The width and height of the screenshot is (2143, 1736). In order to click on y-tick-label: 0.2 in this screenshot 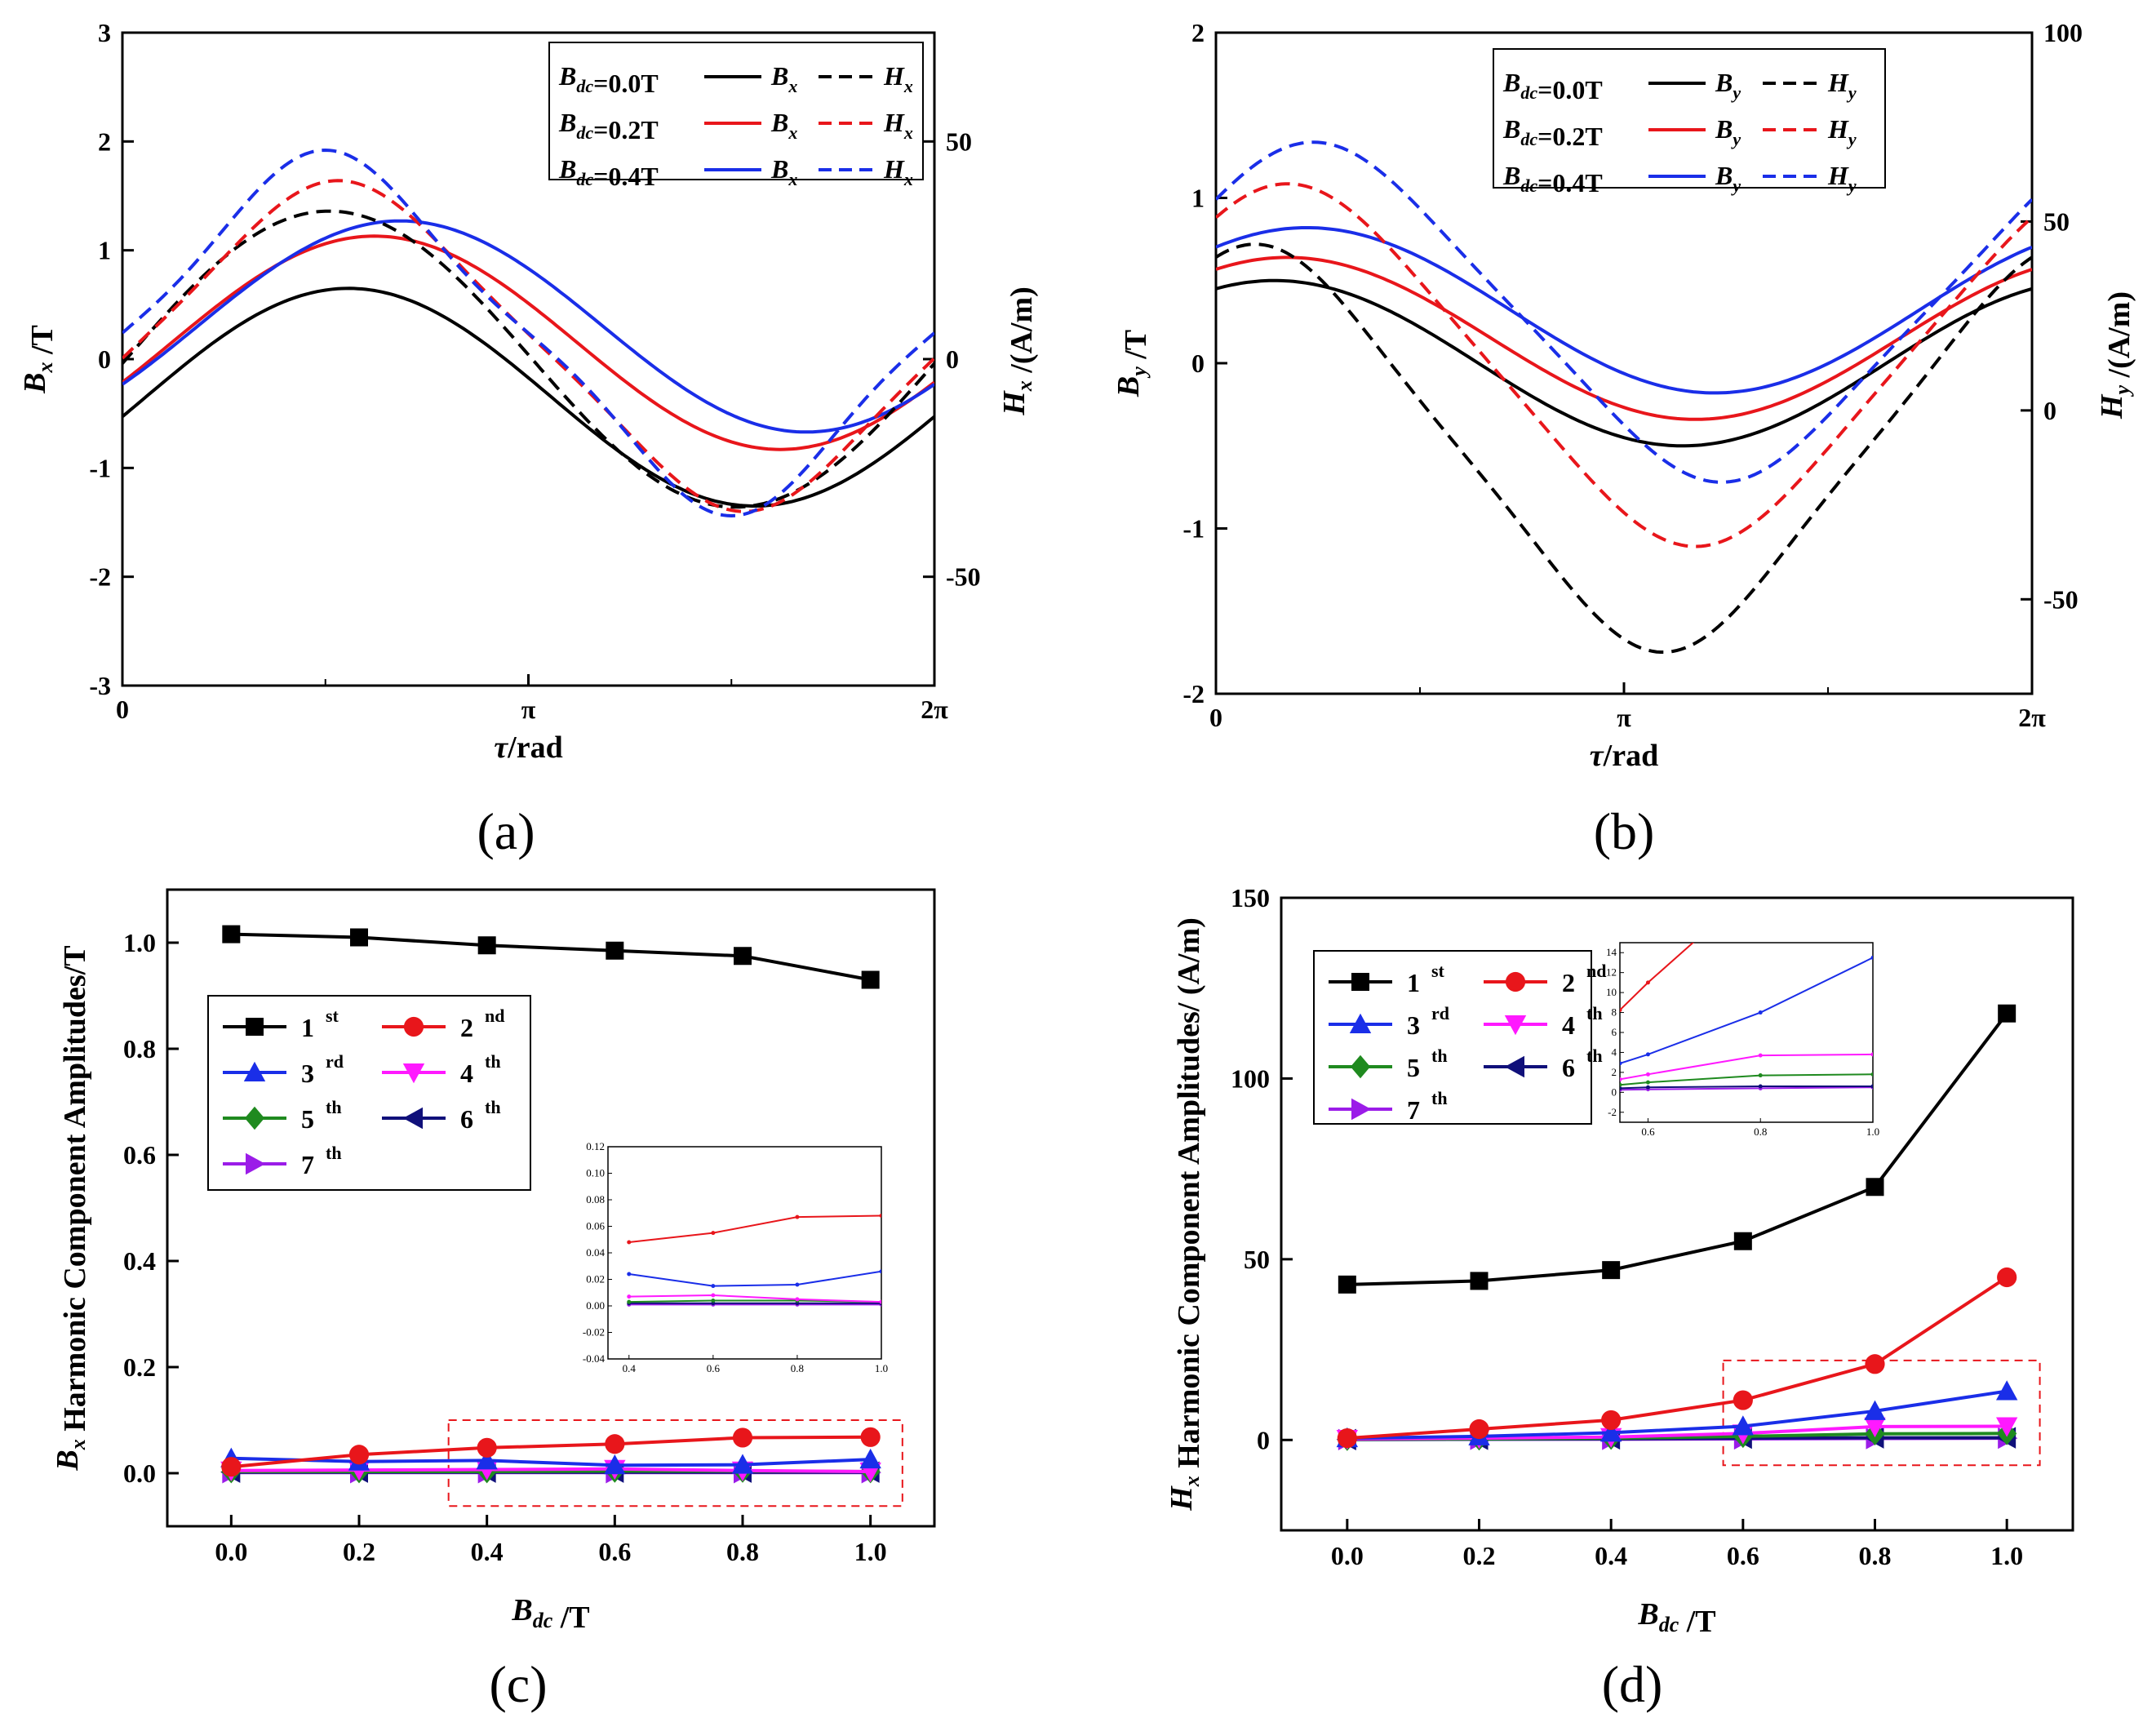, I will do `click(139, 1367)`.